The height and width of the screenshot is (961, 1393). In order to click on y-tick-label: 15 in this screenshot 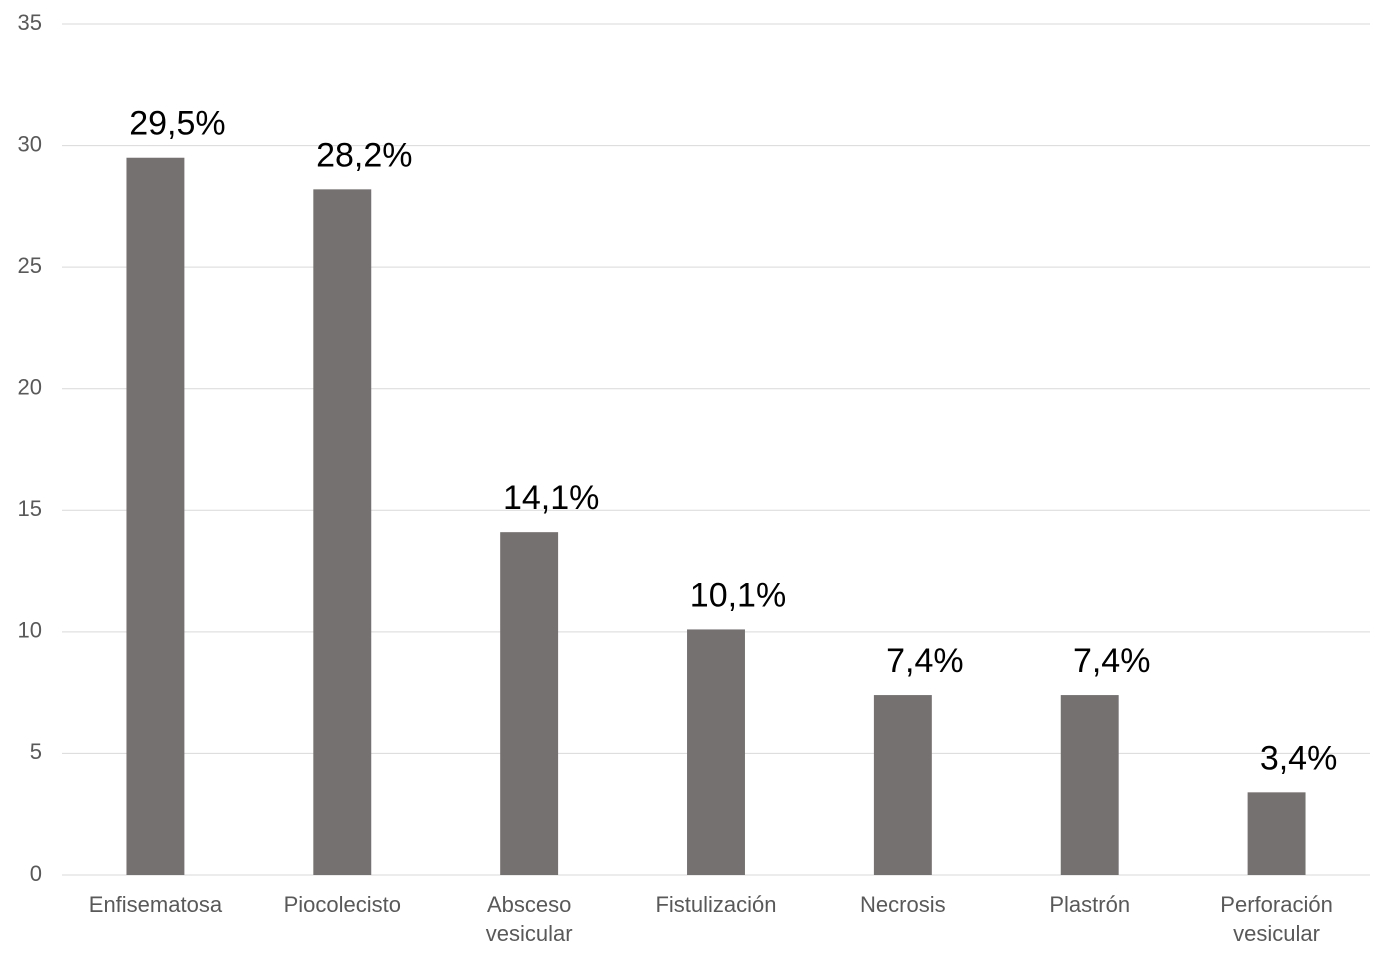, I will do `click(30, 508)`.